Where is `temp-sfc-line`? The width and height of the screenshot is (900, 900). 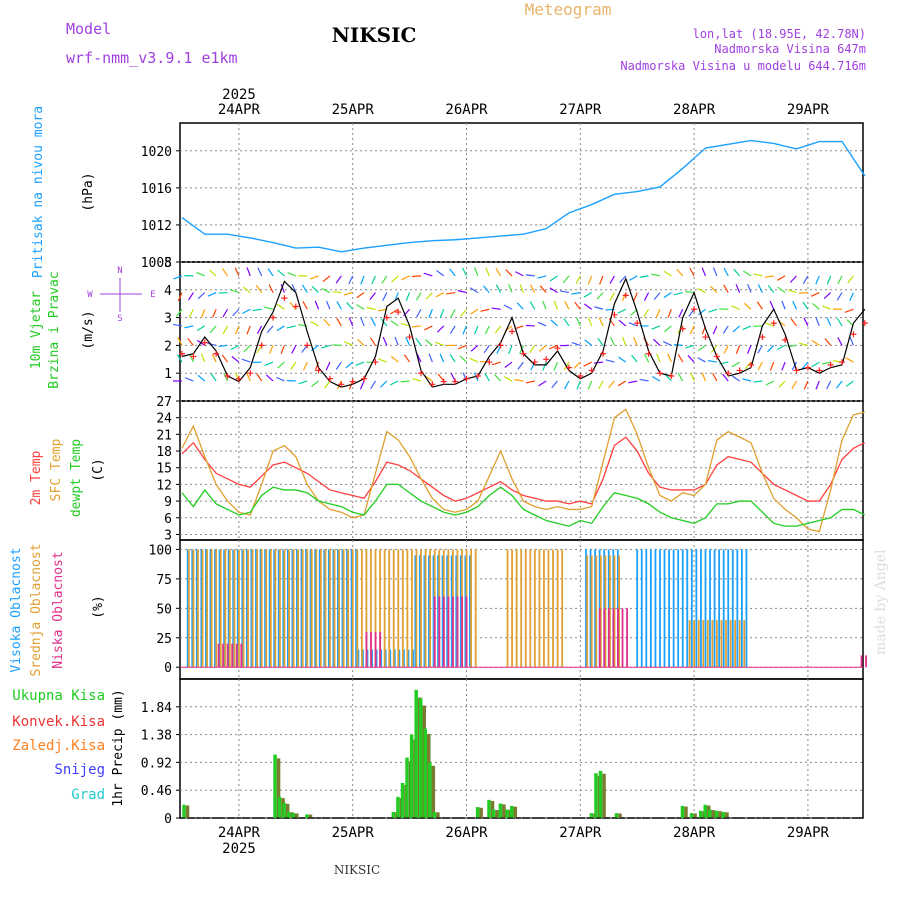
temp-sfc-line is located at coordinates (523, 470).